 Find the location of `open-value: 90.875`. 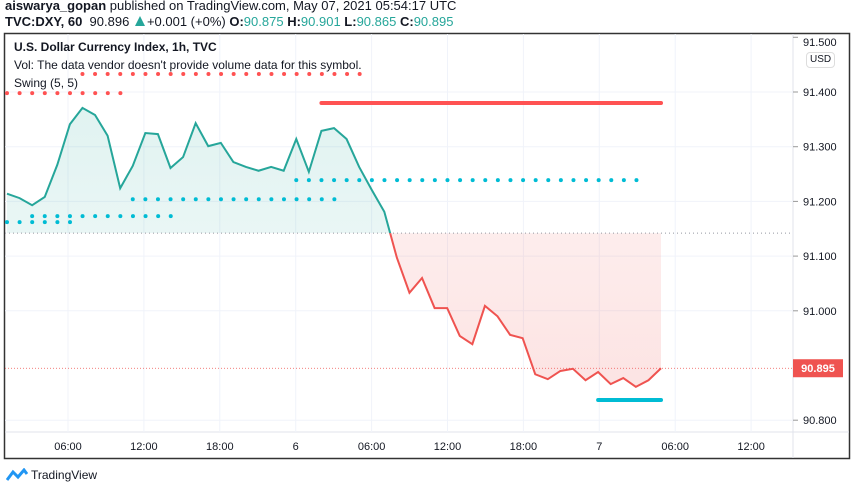

open-value: 90.875 is located at coordinates (263, 21).